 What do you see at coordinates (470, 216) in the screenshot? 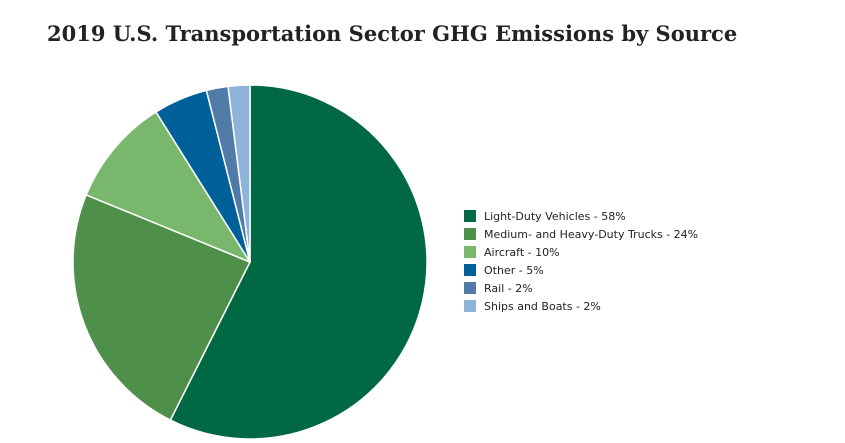
I see `legend-swatch-light-duty-vehicles` at bounding box center [470, 216].